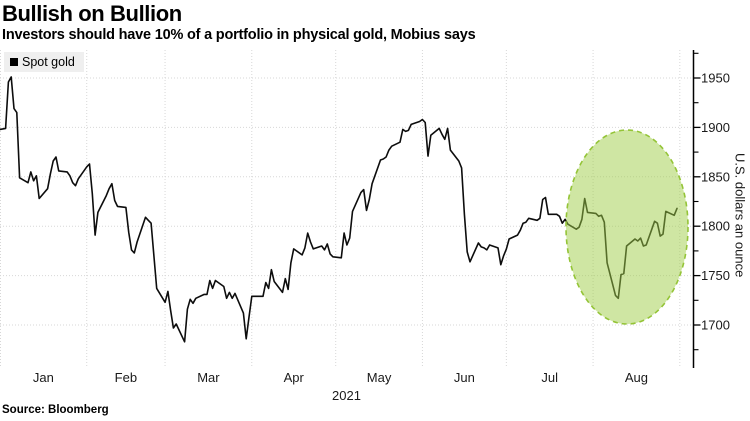  I want to click on source-attribution: Source: Bloomberg, so click(55, 410).